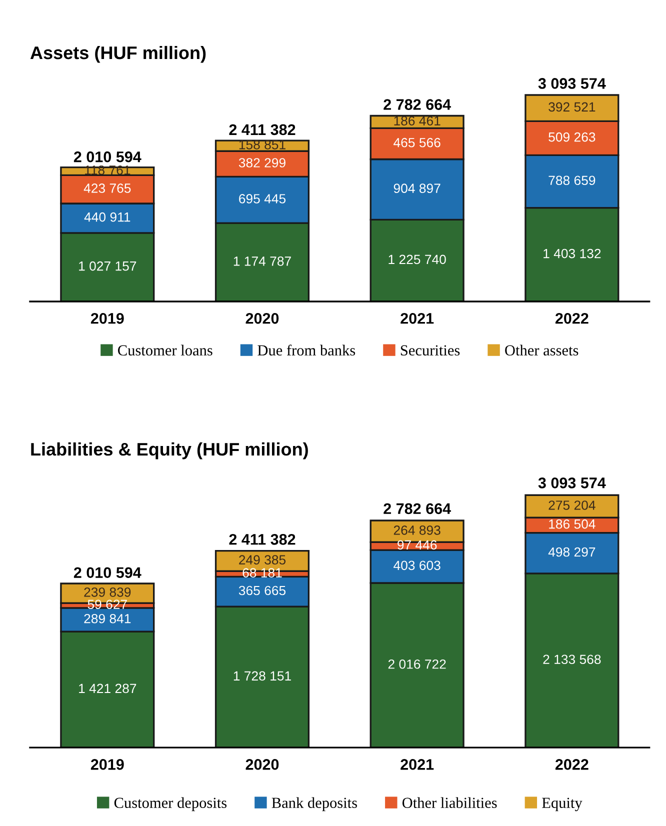  Describe the element at coordinates (417, 565) in the screenshot. I see `data-label: 403 603` at that location.